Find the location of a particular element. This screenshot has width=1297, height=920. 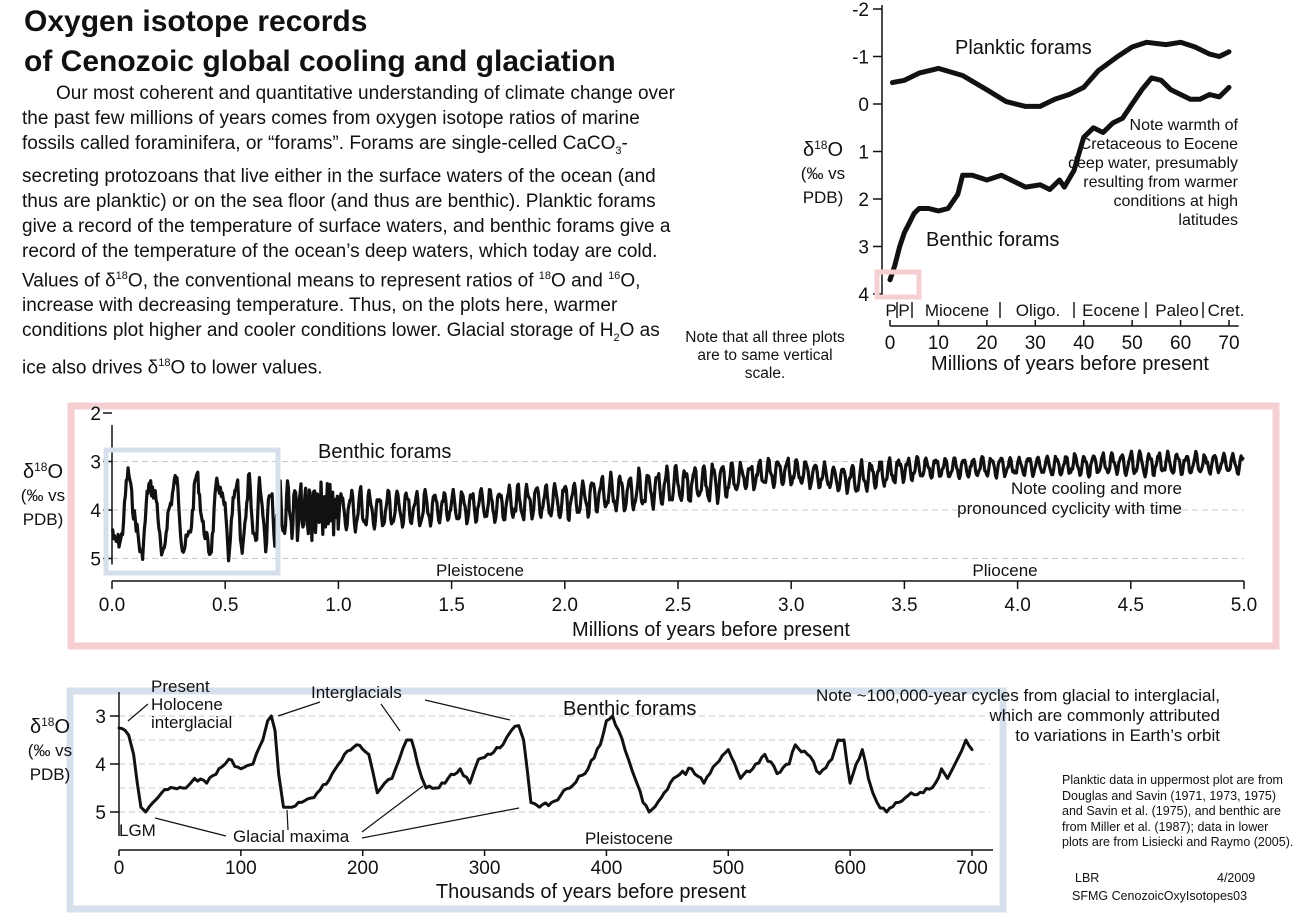

p2-x-tick-label: 0.0 is located at coordinates (112, 605).